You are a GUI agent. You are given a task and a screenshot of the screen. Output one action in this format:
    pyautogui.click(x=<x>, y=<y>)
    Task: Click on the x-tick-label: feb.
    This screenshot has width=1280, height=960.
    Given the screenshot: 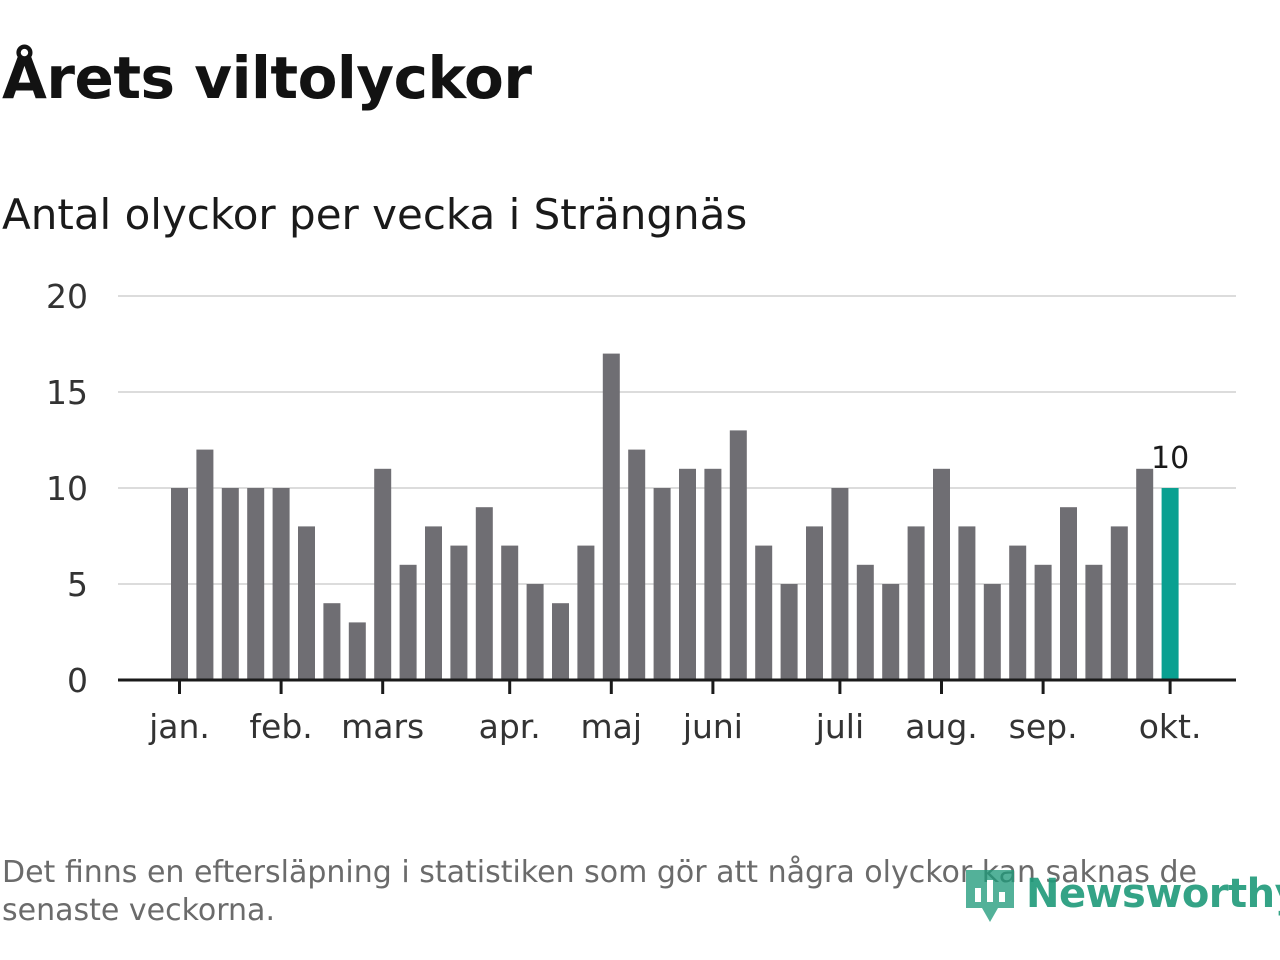 What is the action you would take?
    pyautogui.click(x=280, y=726)
    